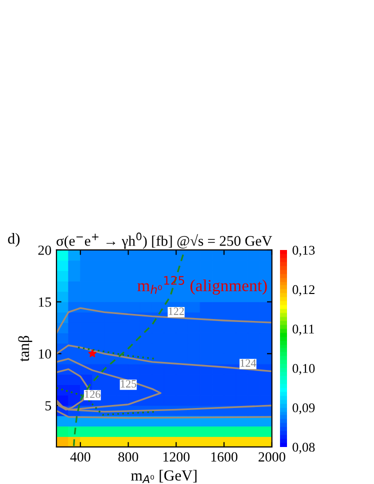 The height and width of the screenshot is (484, 374). Describe the element at coordinates (92, 394) in the screenshot. I see `annotation: 126` at that location.